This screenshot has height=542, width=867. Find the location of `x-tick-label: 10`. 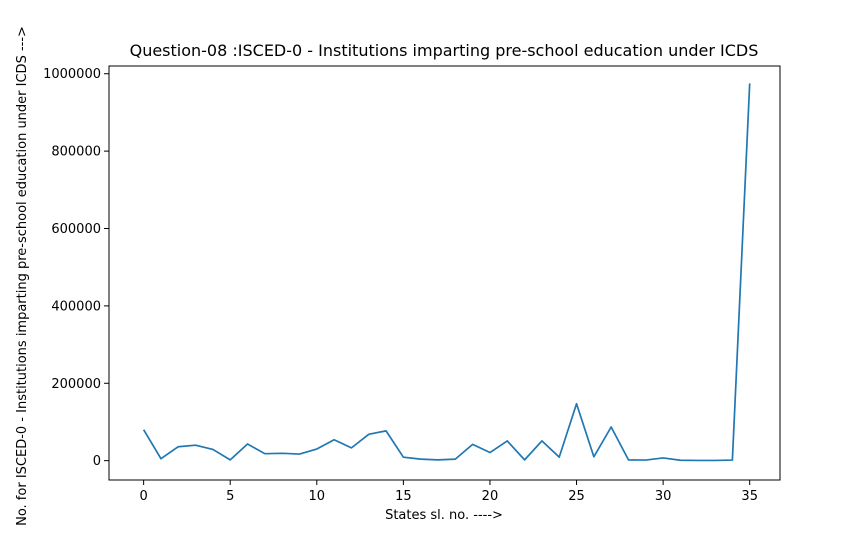

x-tick-label: 10 is located at coordinates (317, 496).